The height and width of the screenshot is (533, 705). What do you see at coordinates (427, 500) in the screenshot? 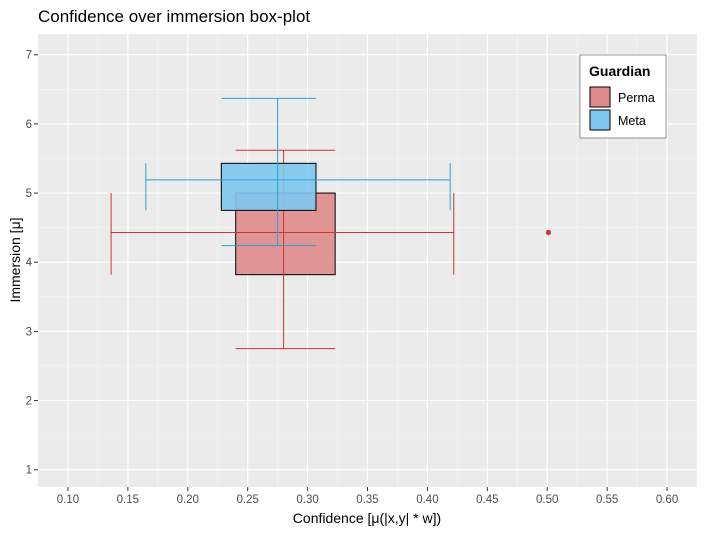
I see `x-tick-label: 0.40` at bounding box center [427, 500].